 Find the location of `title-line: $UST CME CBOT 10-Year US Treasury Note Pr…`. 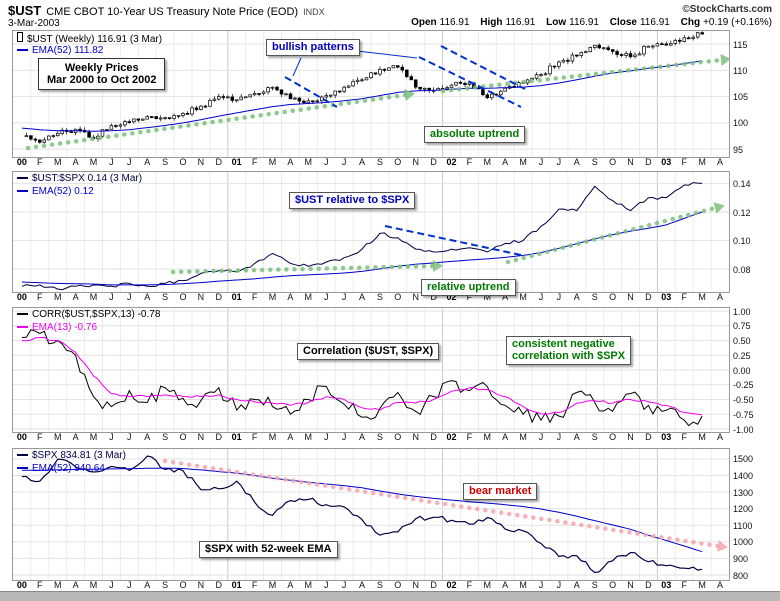

title-line: $UST CME CBOT 10-Year US Treasury Note Pr… is located at coordinates (166, 10).